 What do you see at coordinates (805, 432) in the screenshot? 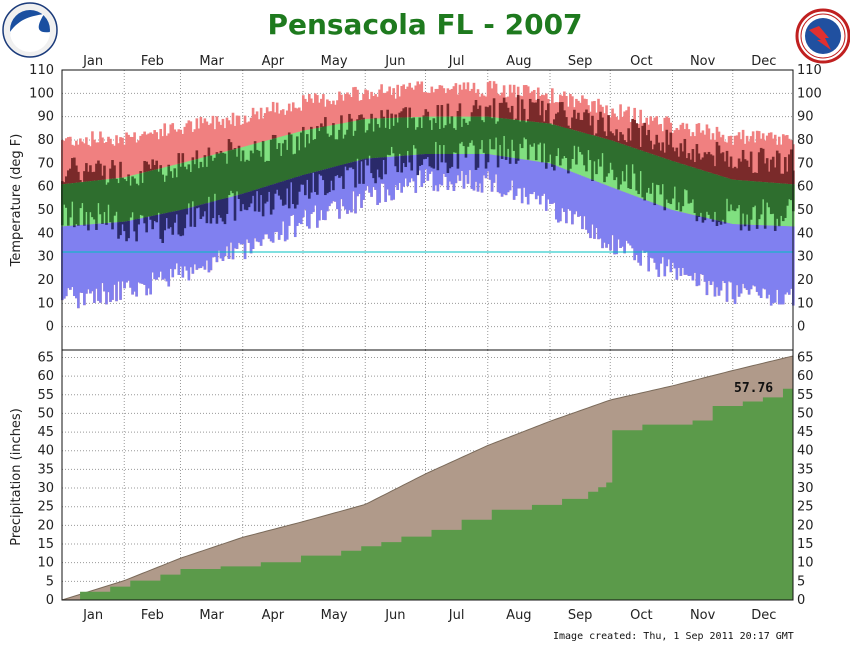
I see `precipitation-tick-right: 45` at bounding box center [805, 432].